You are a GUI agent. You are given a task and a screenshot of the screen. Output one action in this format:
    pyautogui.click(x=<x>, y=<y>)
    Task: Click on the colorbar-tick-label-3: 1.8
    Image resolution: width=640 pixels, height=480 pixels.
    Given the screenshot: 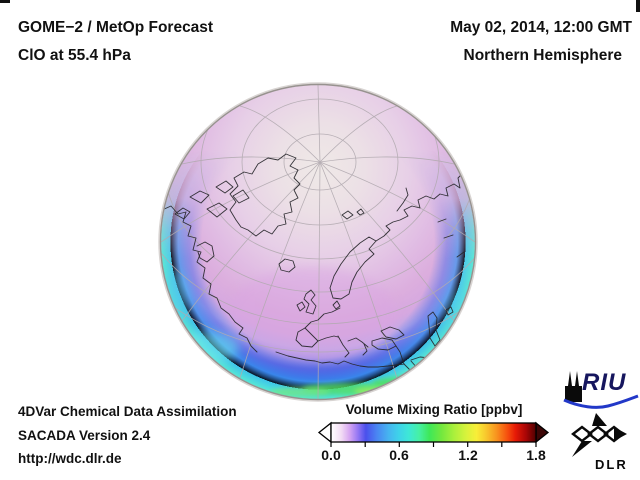 What is the action you would take?
    pyautogui.click(x=536, y=455)
    